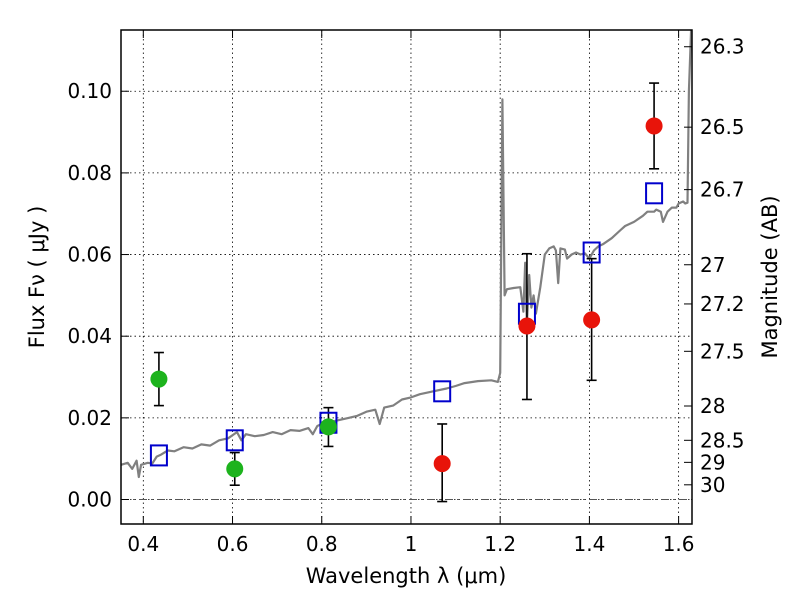 This screenshot has height=600, width=800. What do you see at coordinates (712, 265) in the screenshot?
I see `magnitude-tick-label: 27` at bounding box center [712, 265].